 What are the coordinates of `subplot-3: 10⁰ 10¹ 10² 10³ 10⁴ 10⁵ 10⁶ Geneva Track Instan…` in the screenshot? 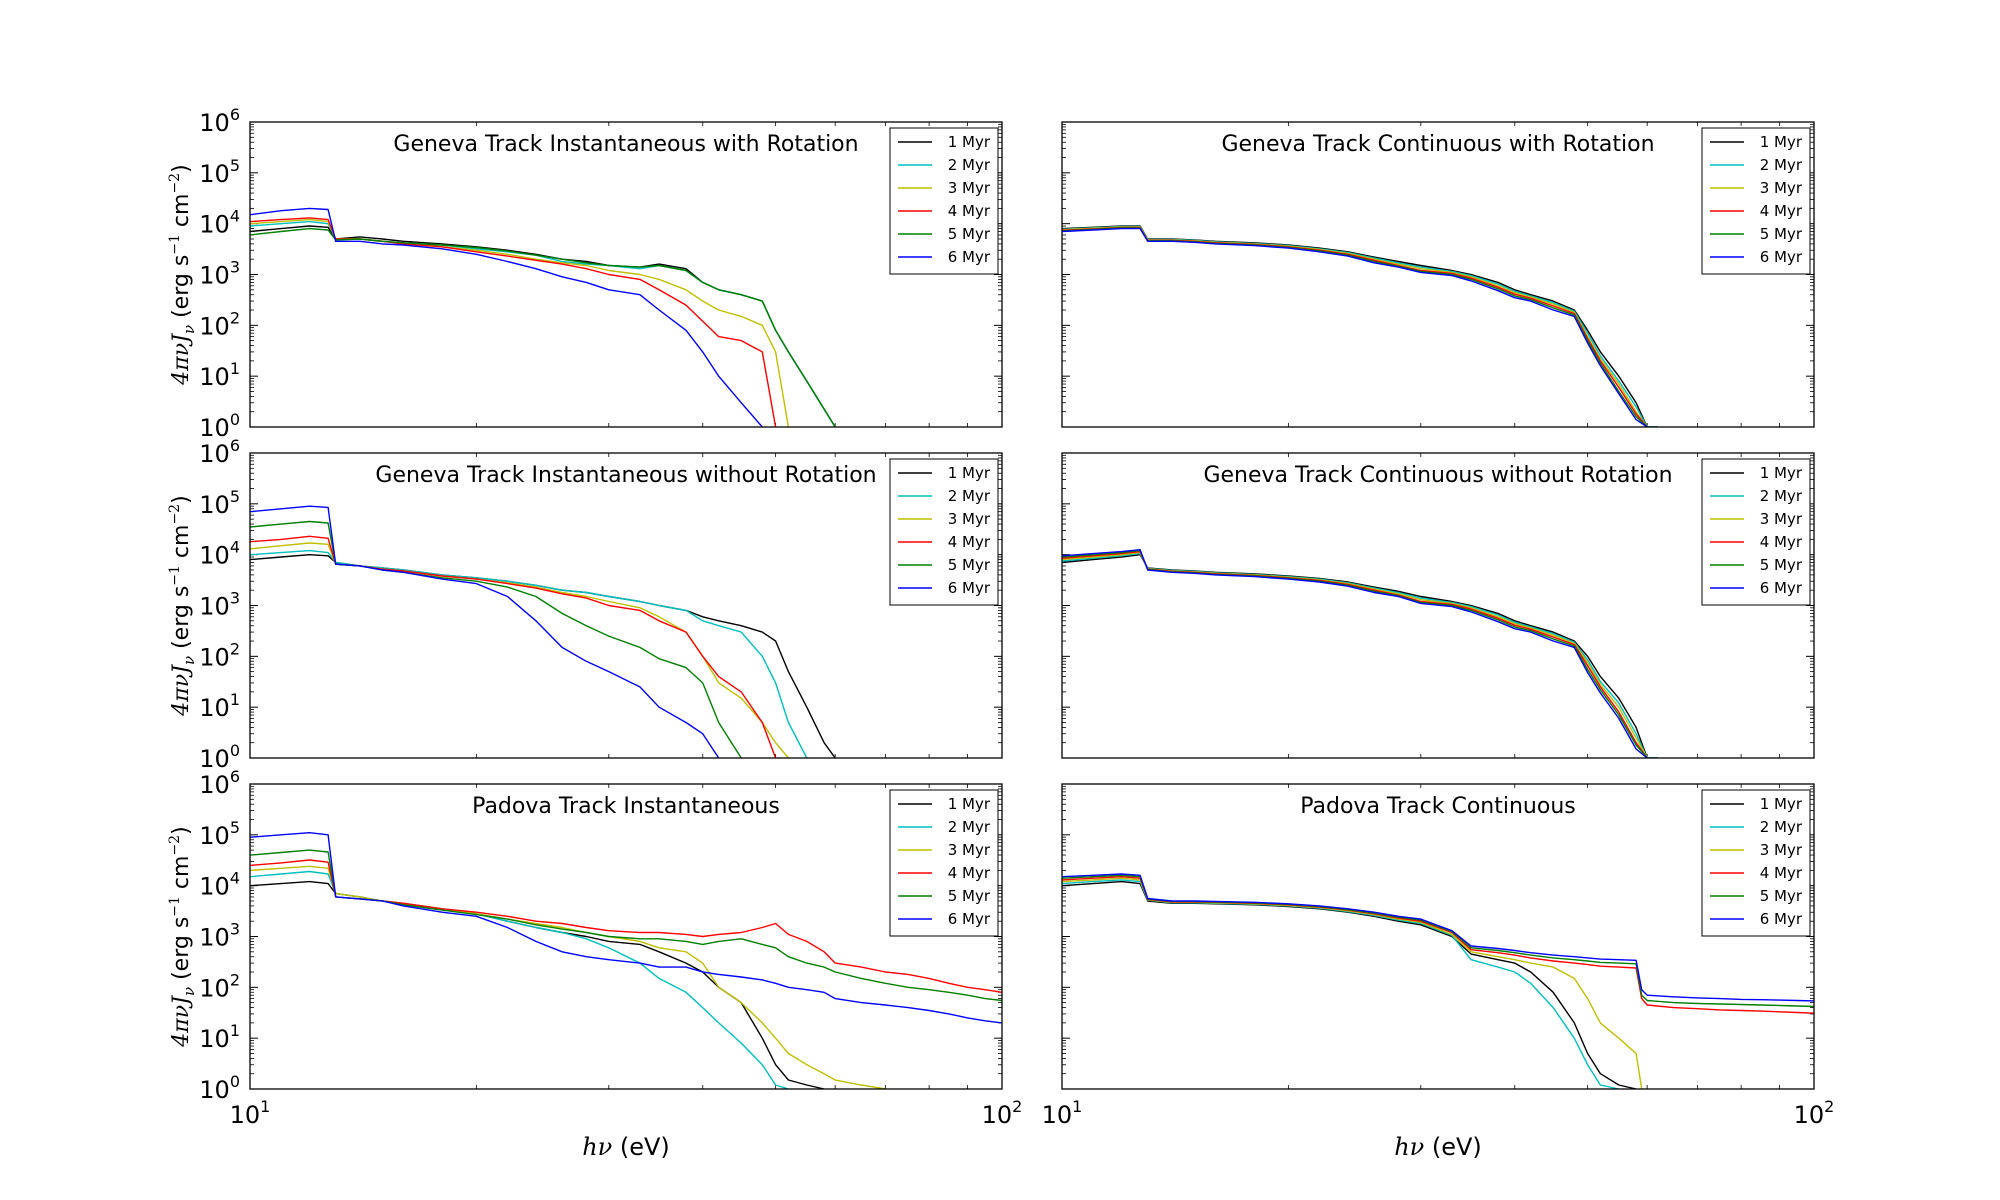 It's located at (585, 604).